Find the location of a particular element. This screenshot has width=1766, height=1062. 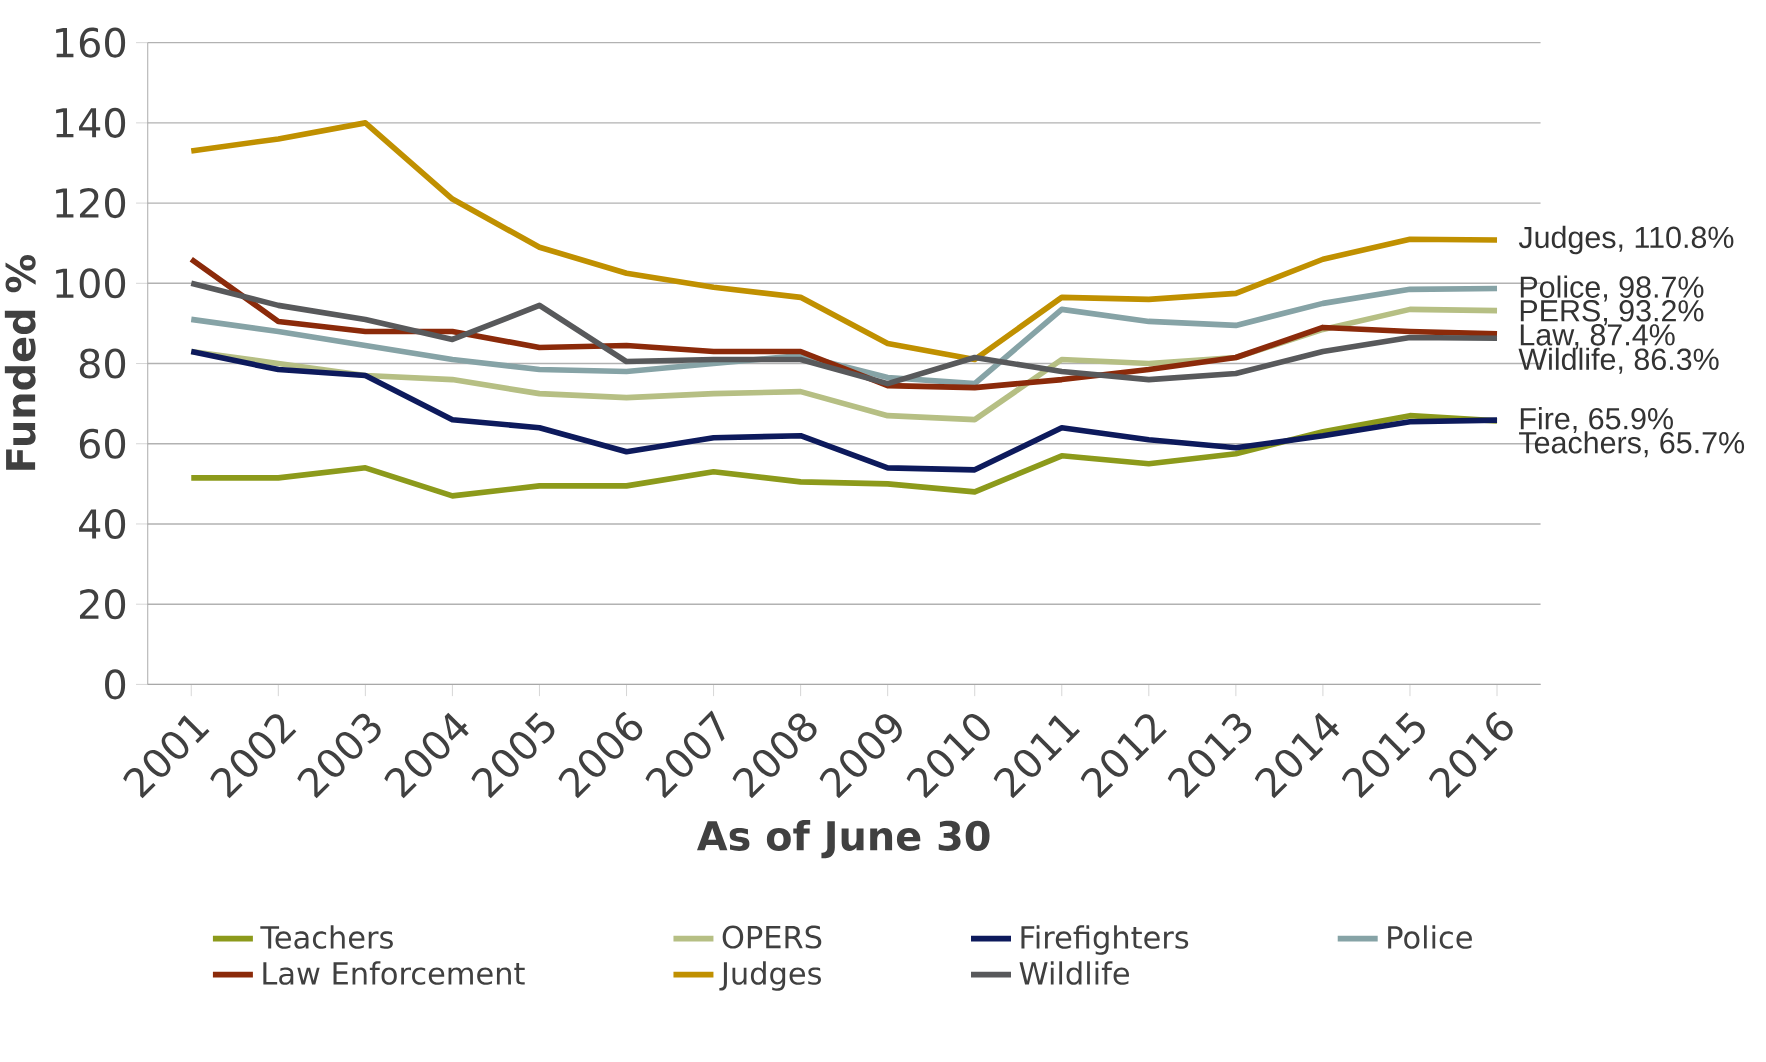

y-tick-label: 60 is located at coordinates (102, 443).